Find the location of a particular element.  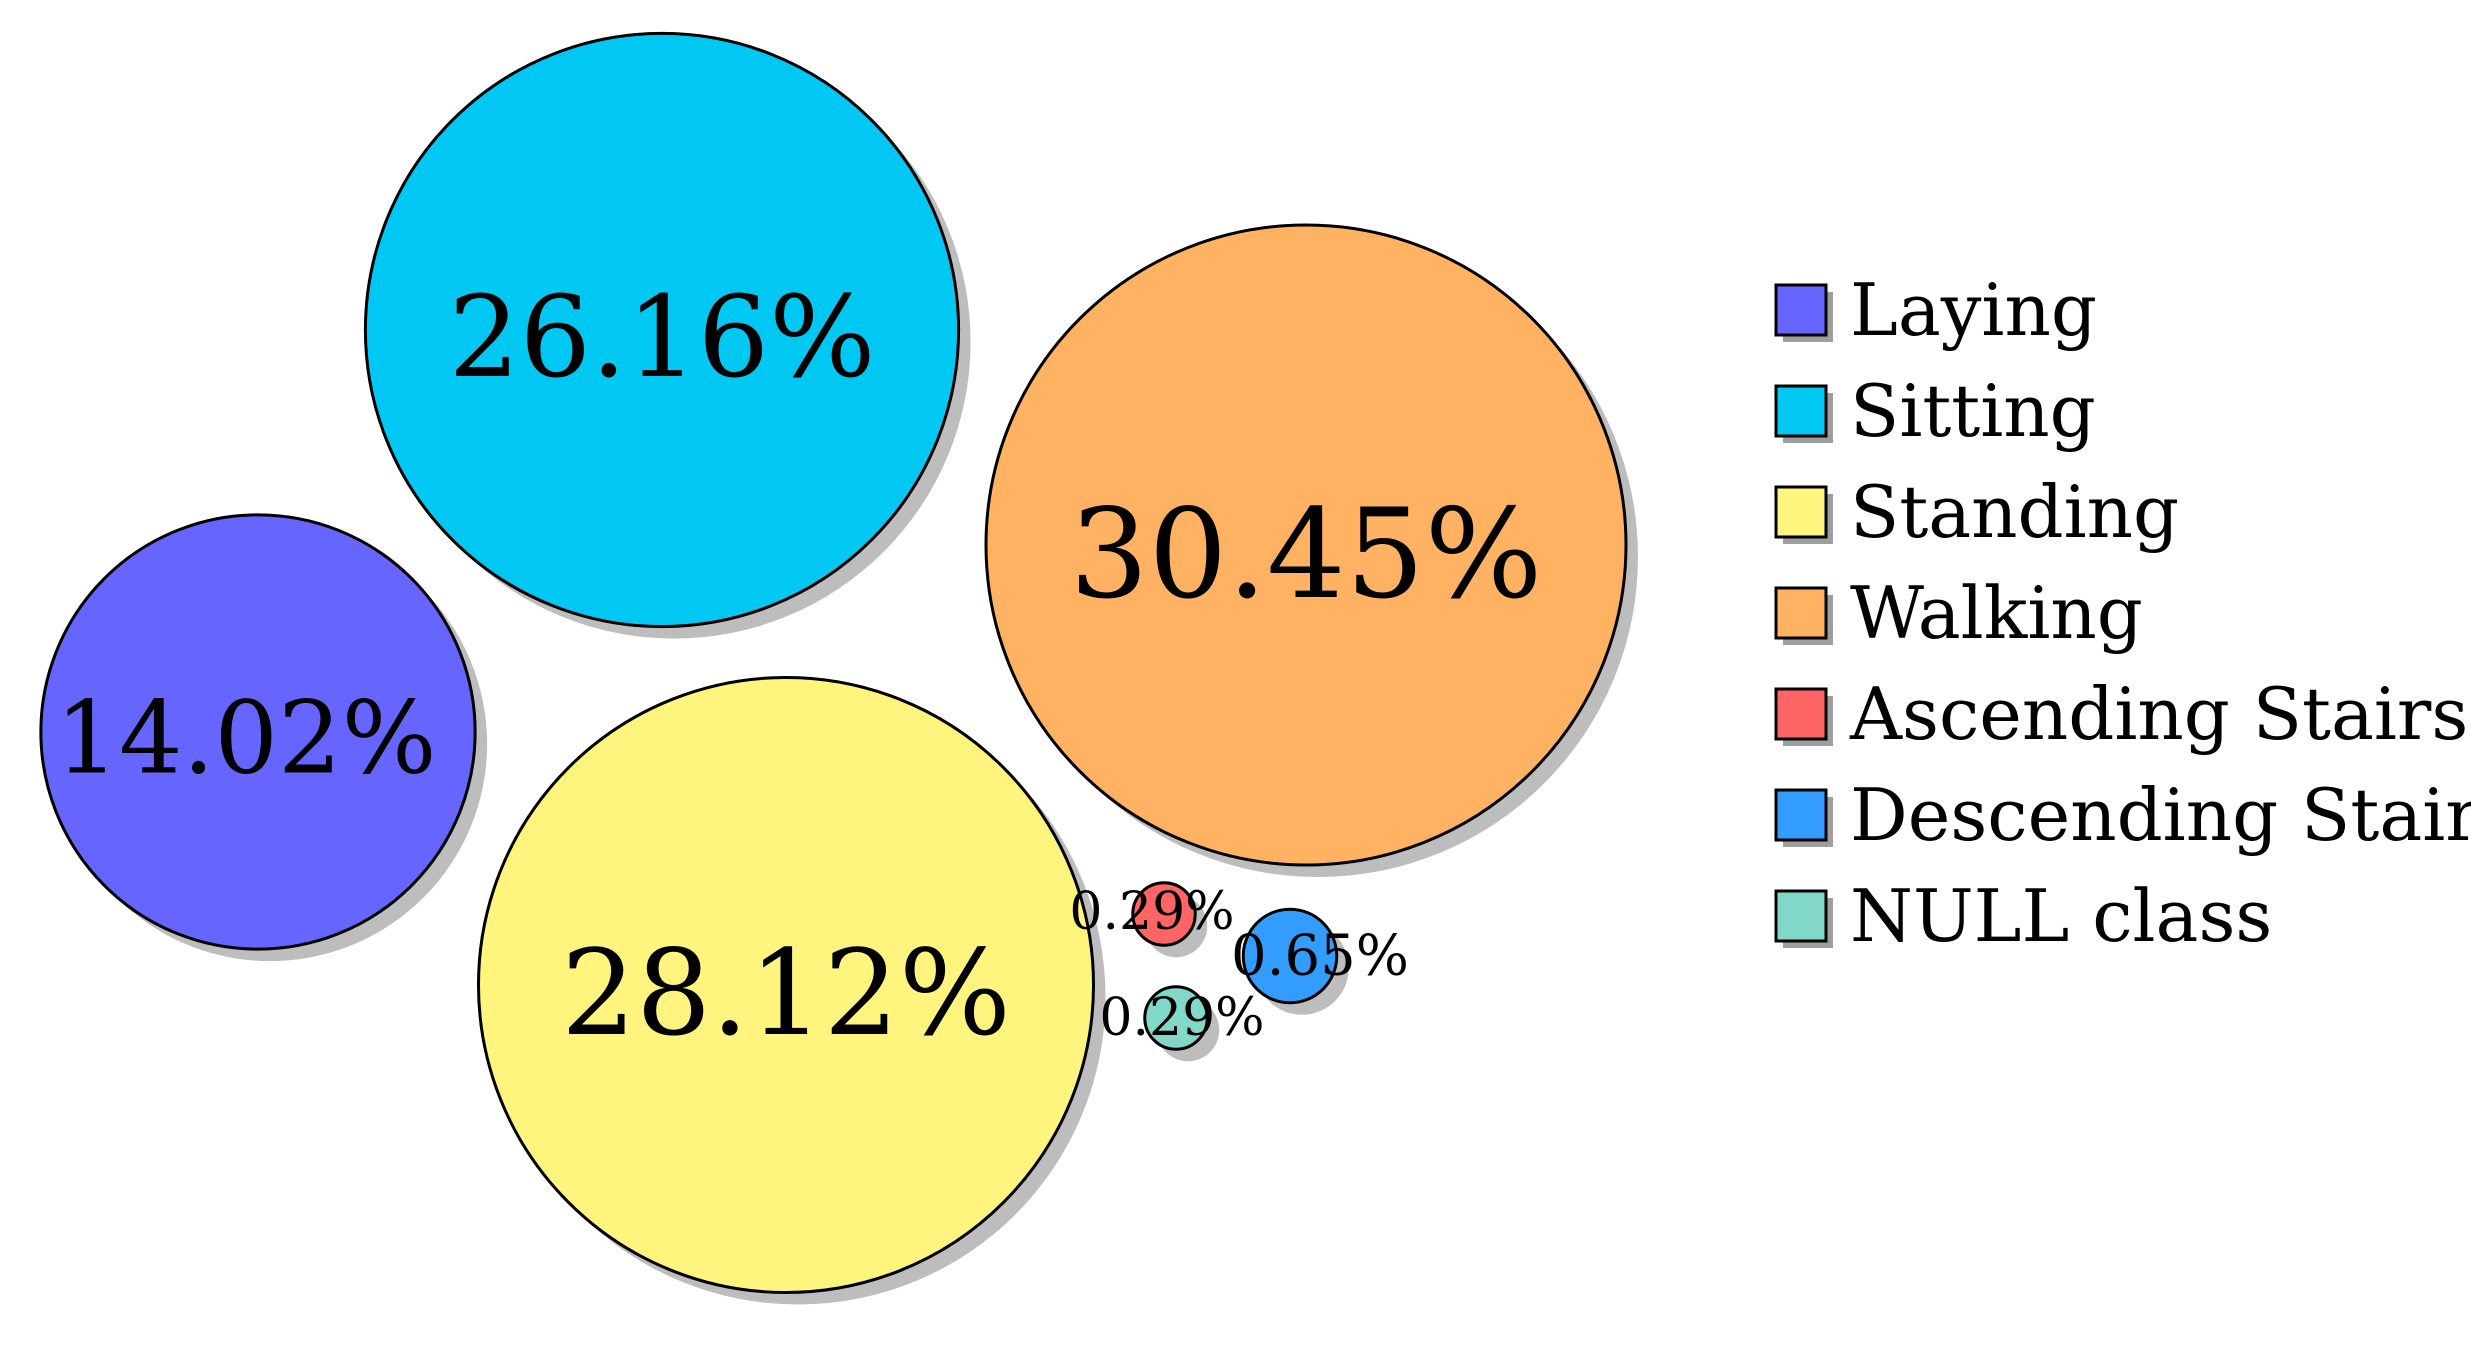

bubble-ascending-stairs is located at coordinates (1164, 914).